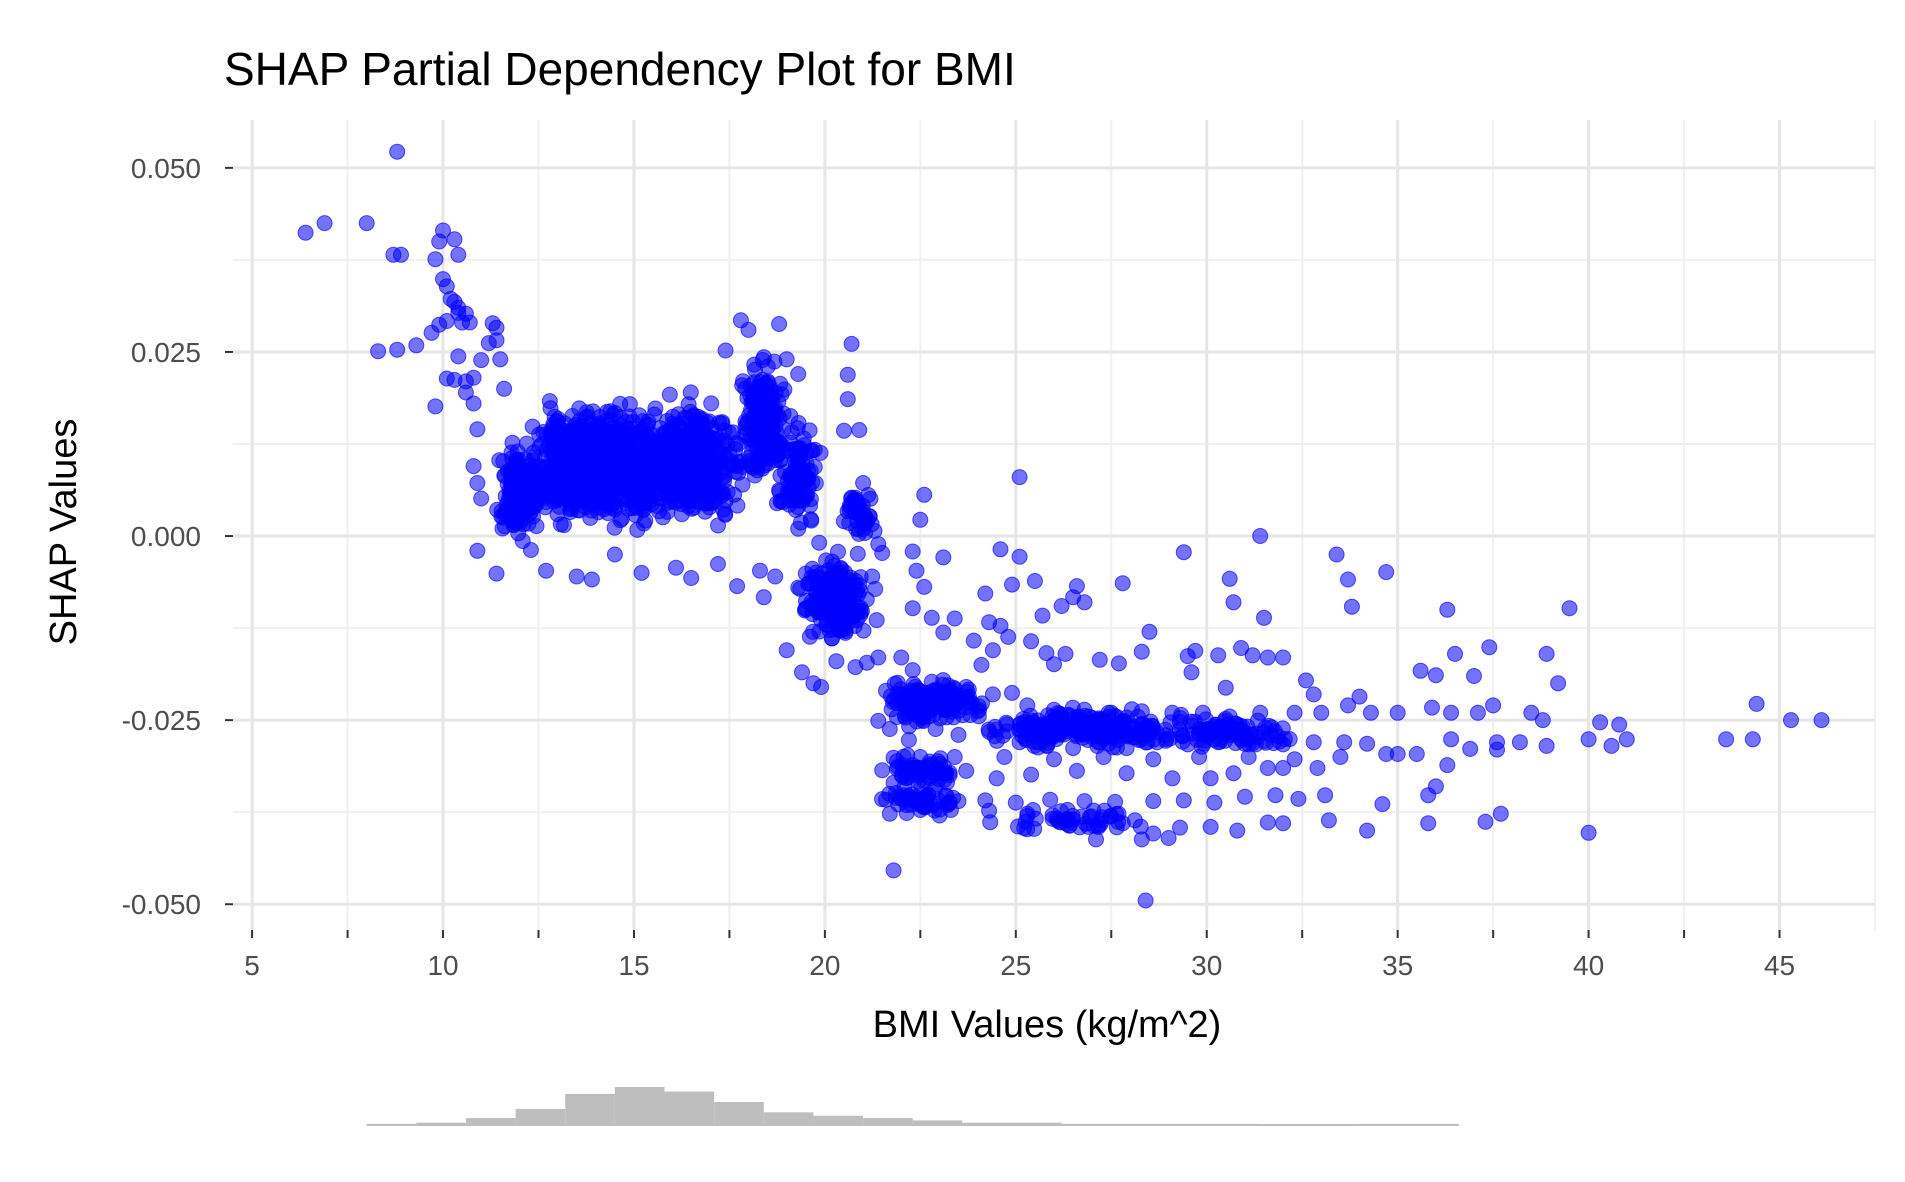 This screenshot has width=1905, height=1182. Describe the element at coordinates (161, 904) in the screenshot. I see `y-tick-label: -0.050` at that location.